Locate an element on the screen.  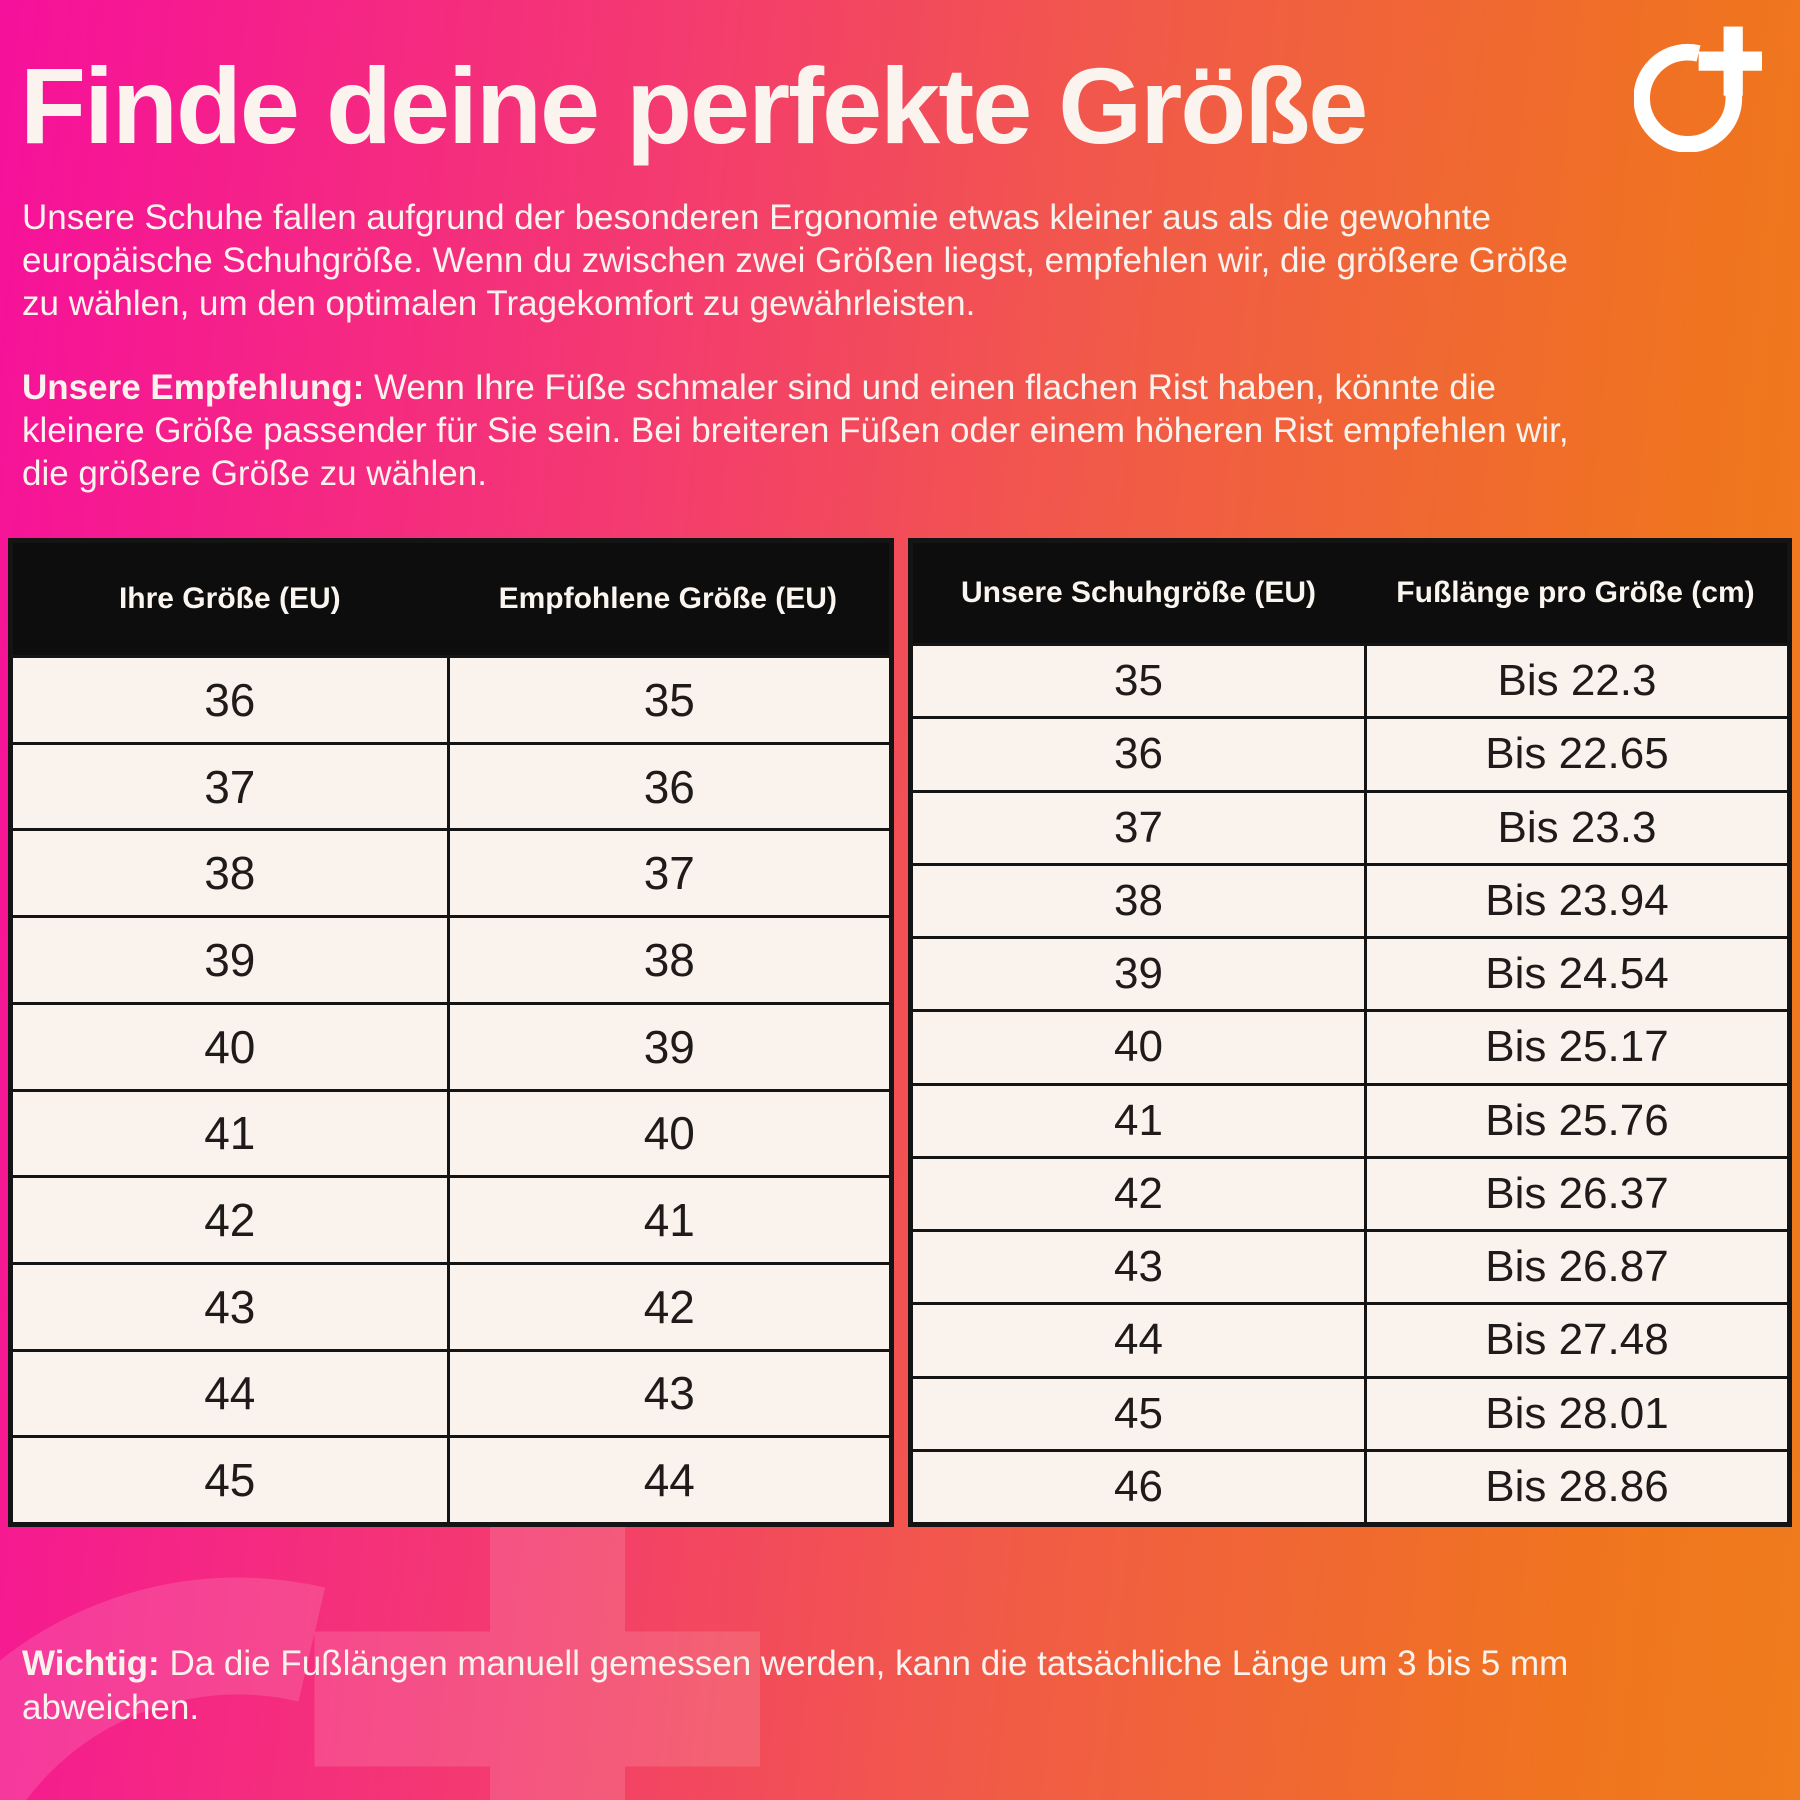
table-row: 38 37 is located at coordinates (451, 872).